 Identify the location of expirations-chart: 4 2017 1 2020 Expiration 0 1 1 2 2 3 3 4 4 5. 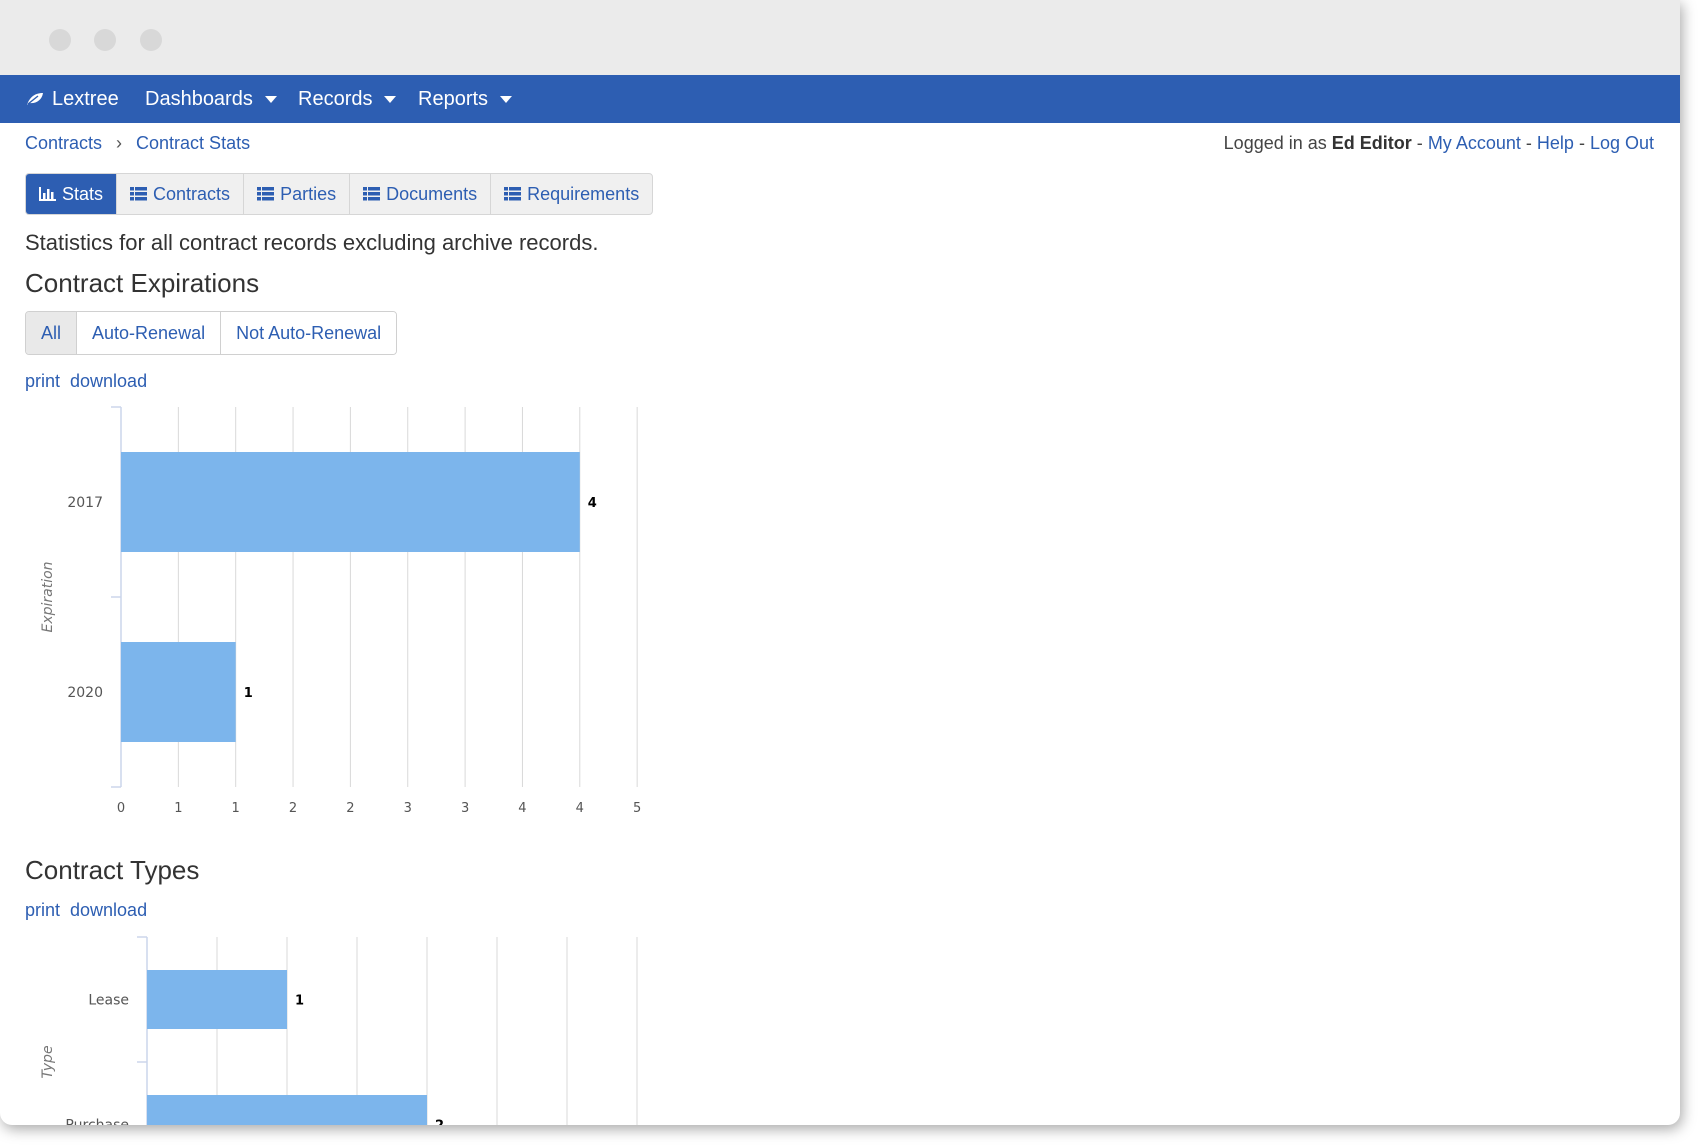
(340, 611).